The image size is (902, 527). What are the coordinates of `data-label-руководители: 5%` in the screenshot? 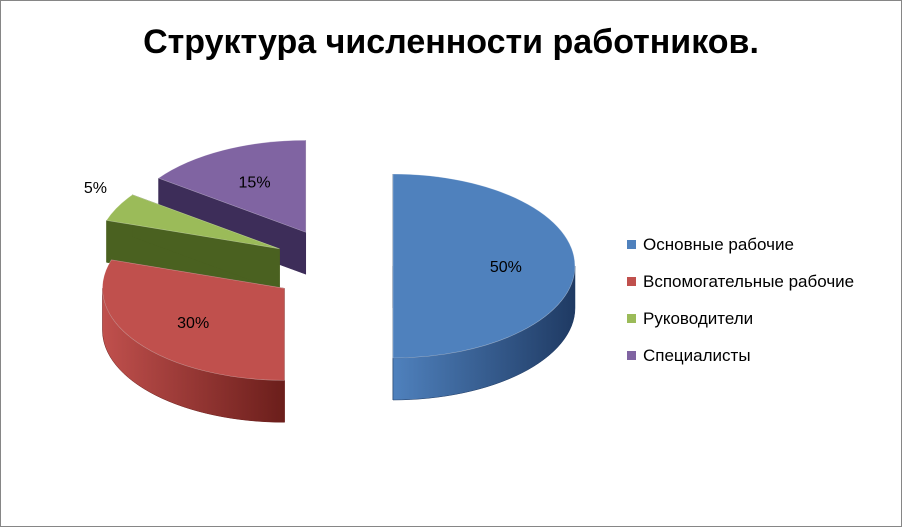 It's located at (95, 188).